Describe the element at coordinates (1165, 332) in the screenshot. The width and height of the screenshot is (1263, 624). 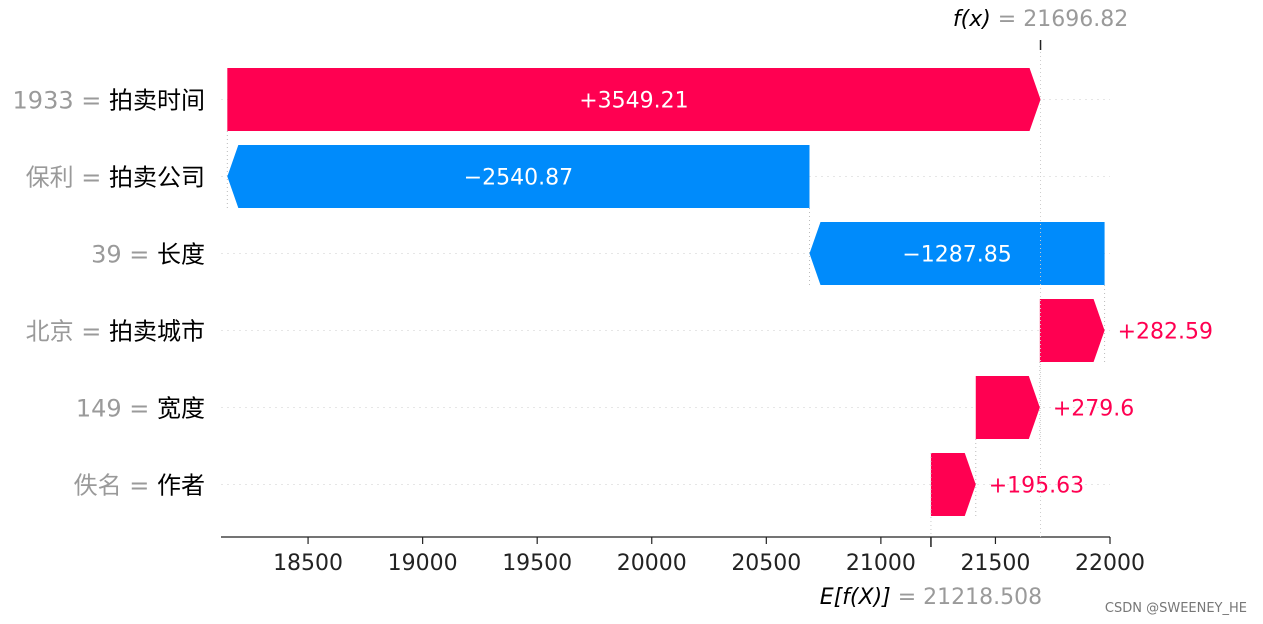
I see `bar-value-label: +282.59` at that location.